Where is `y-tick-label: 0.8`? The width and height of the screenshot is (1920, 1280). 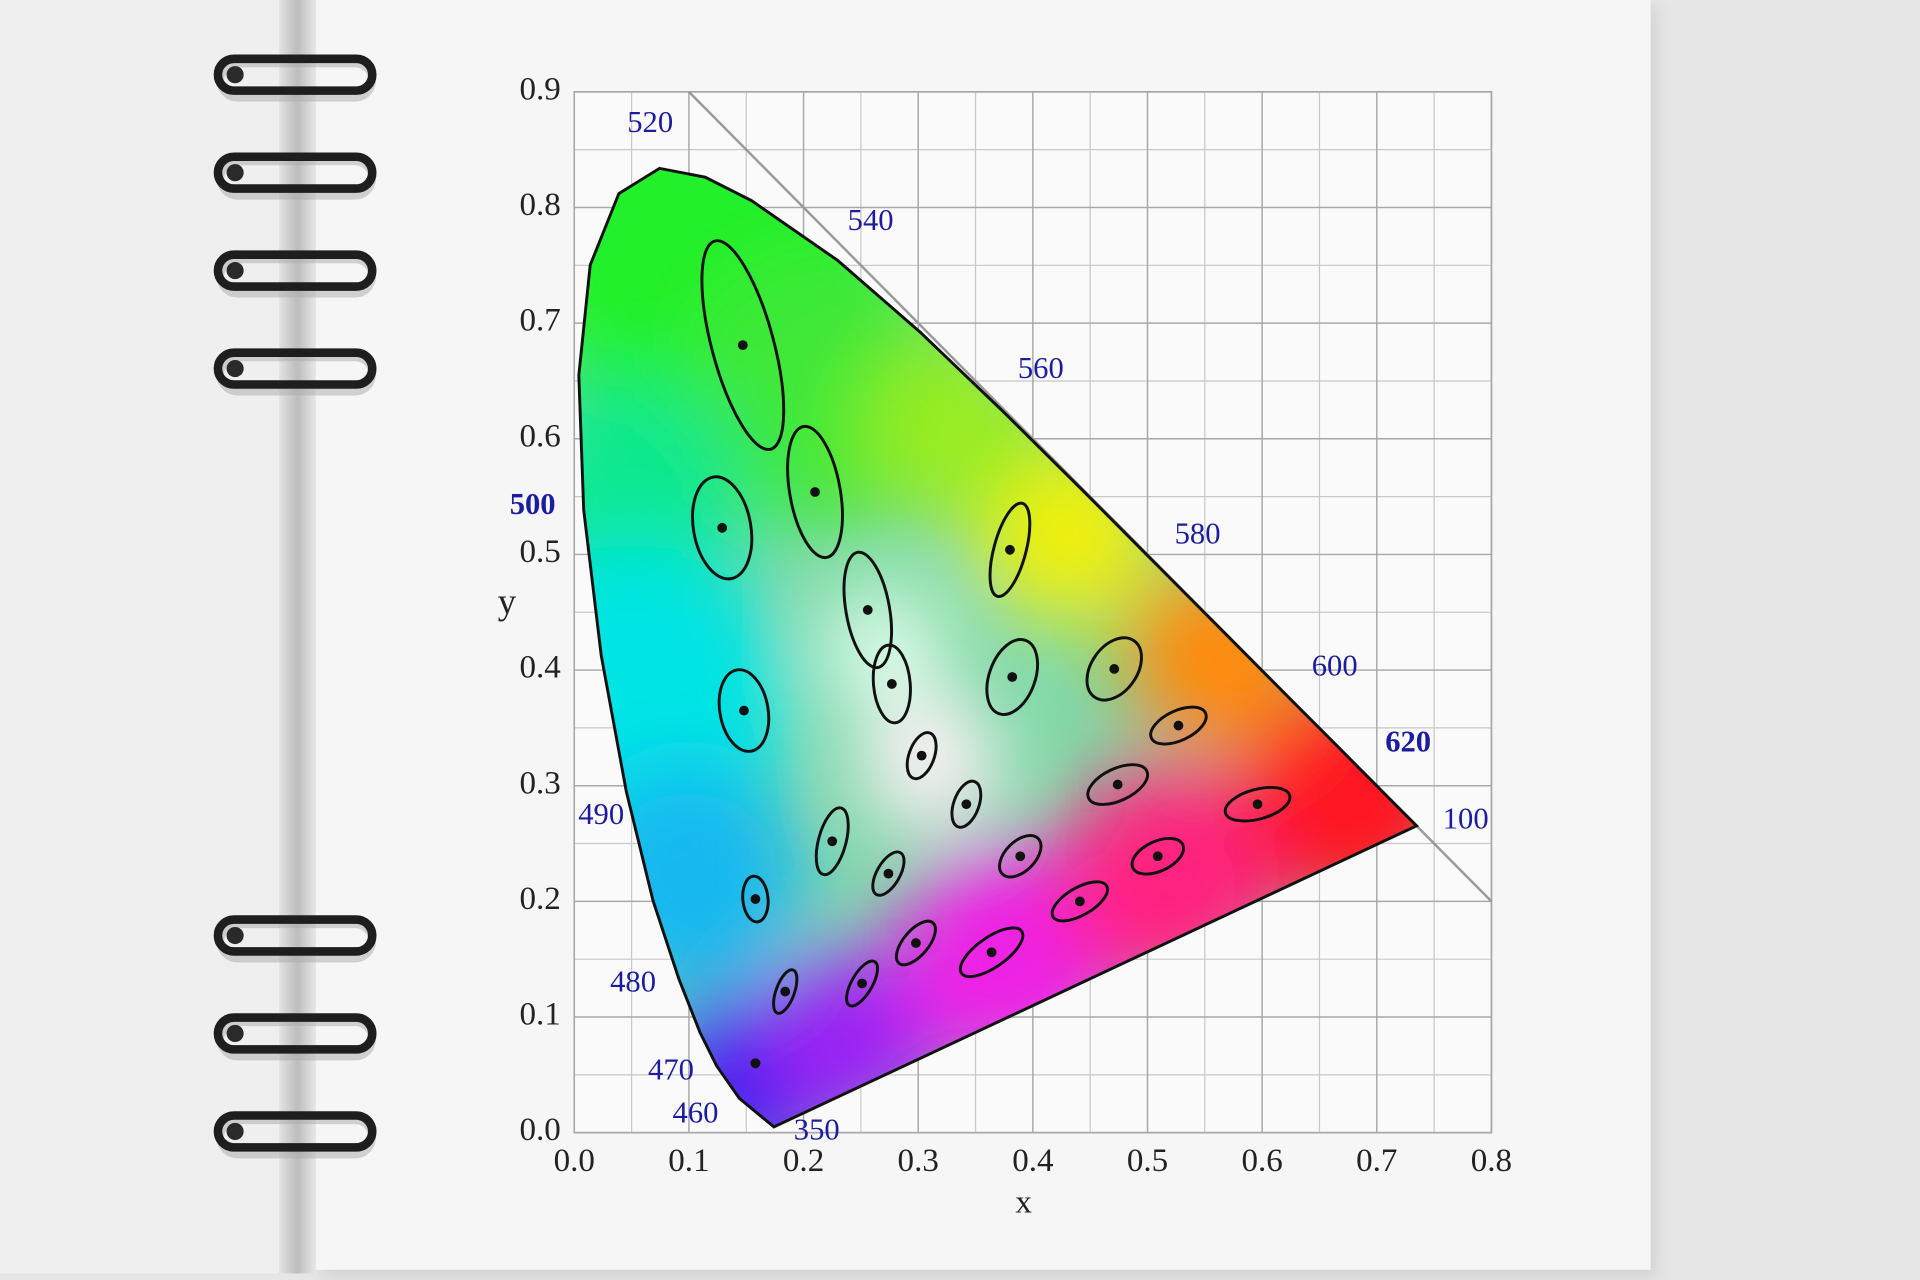 y-tick-label: 0.8 is located at coordinates (540, 205).